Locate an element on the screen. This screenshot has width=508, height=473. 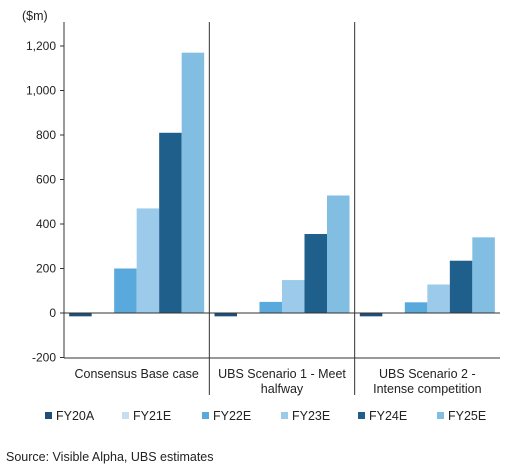
y-tick-label: 1,200 is located at coordinates (41, 46).